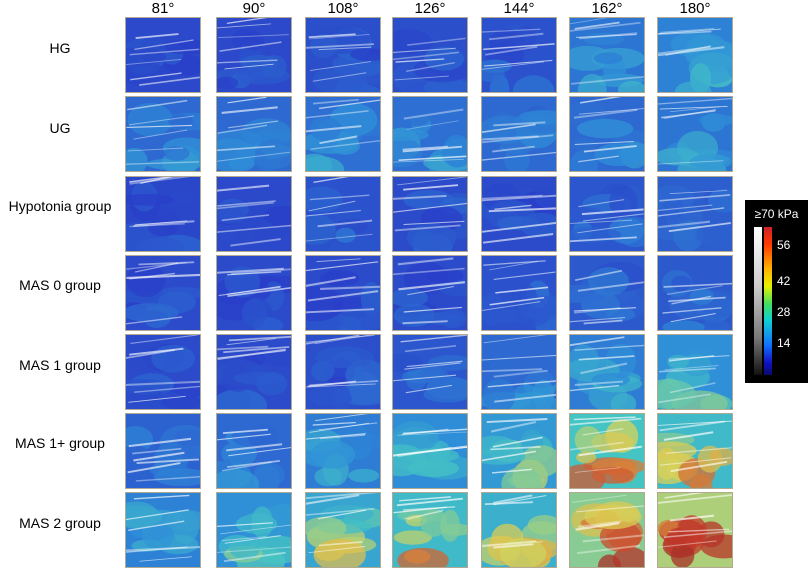 The height and width of the screenshot is (571, 809). Describe the element at coordinates (430, 8) in the screenshot. I see `column-label: 126°` at that location.